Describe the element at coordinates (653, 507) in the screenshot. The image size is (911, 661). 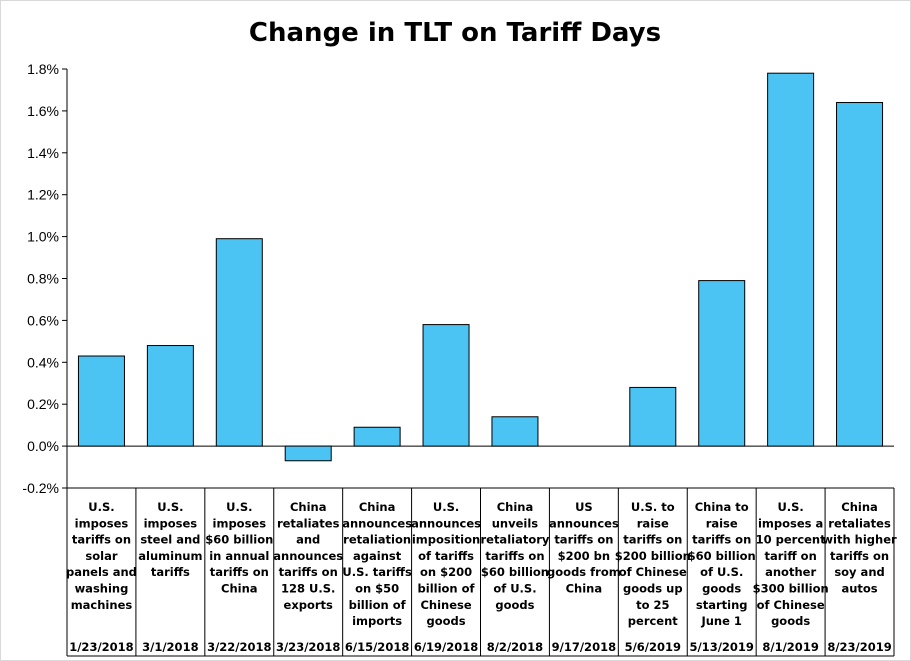
I see `category-label-line: U.S. to` at that location.